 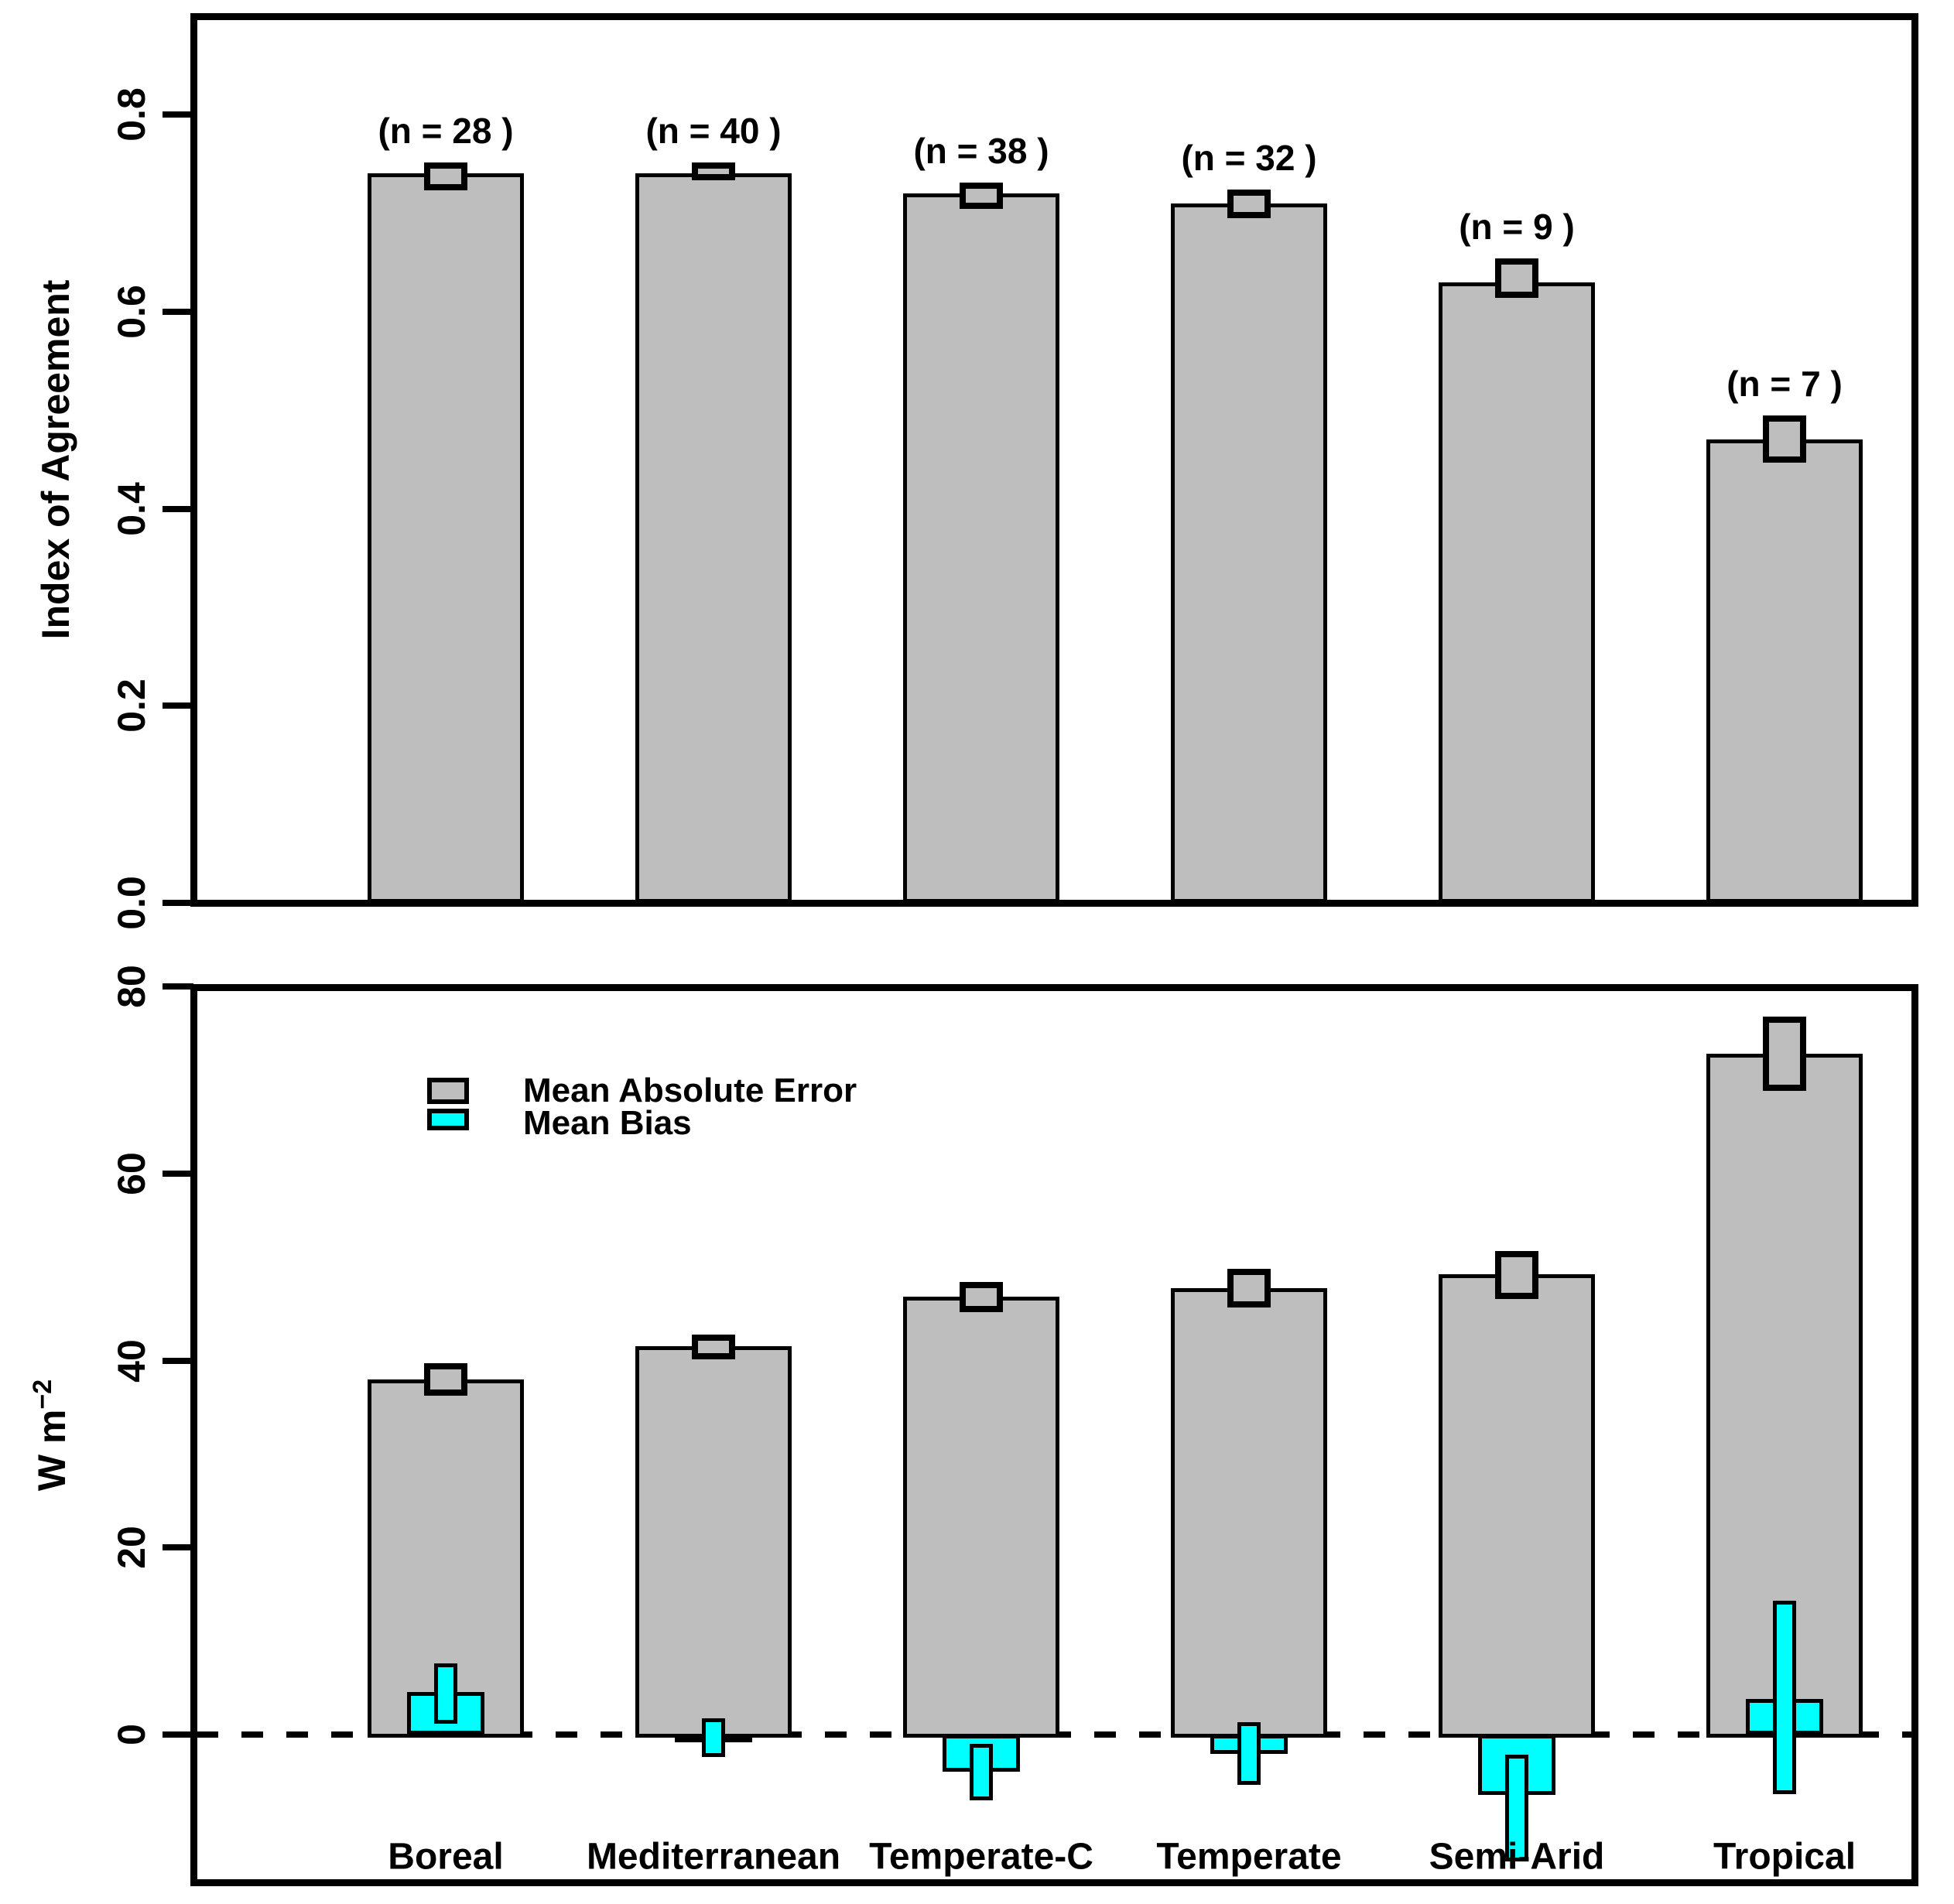 What do you see at coordinates (1784, 1054) in the screenshot?
I see `mae-errorbox-tropical` at bounding box center [1784, 1054].